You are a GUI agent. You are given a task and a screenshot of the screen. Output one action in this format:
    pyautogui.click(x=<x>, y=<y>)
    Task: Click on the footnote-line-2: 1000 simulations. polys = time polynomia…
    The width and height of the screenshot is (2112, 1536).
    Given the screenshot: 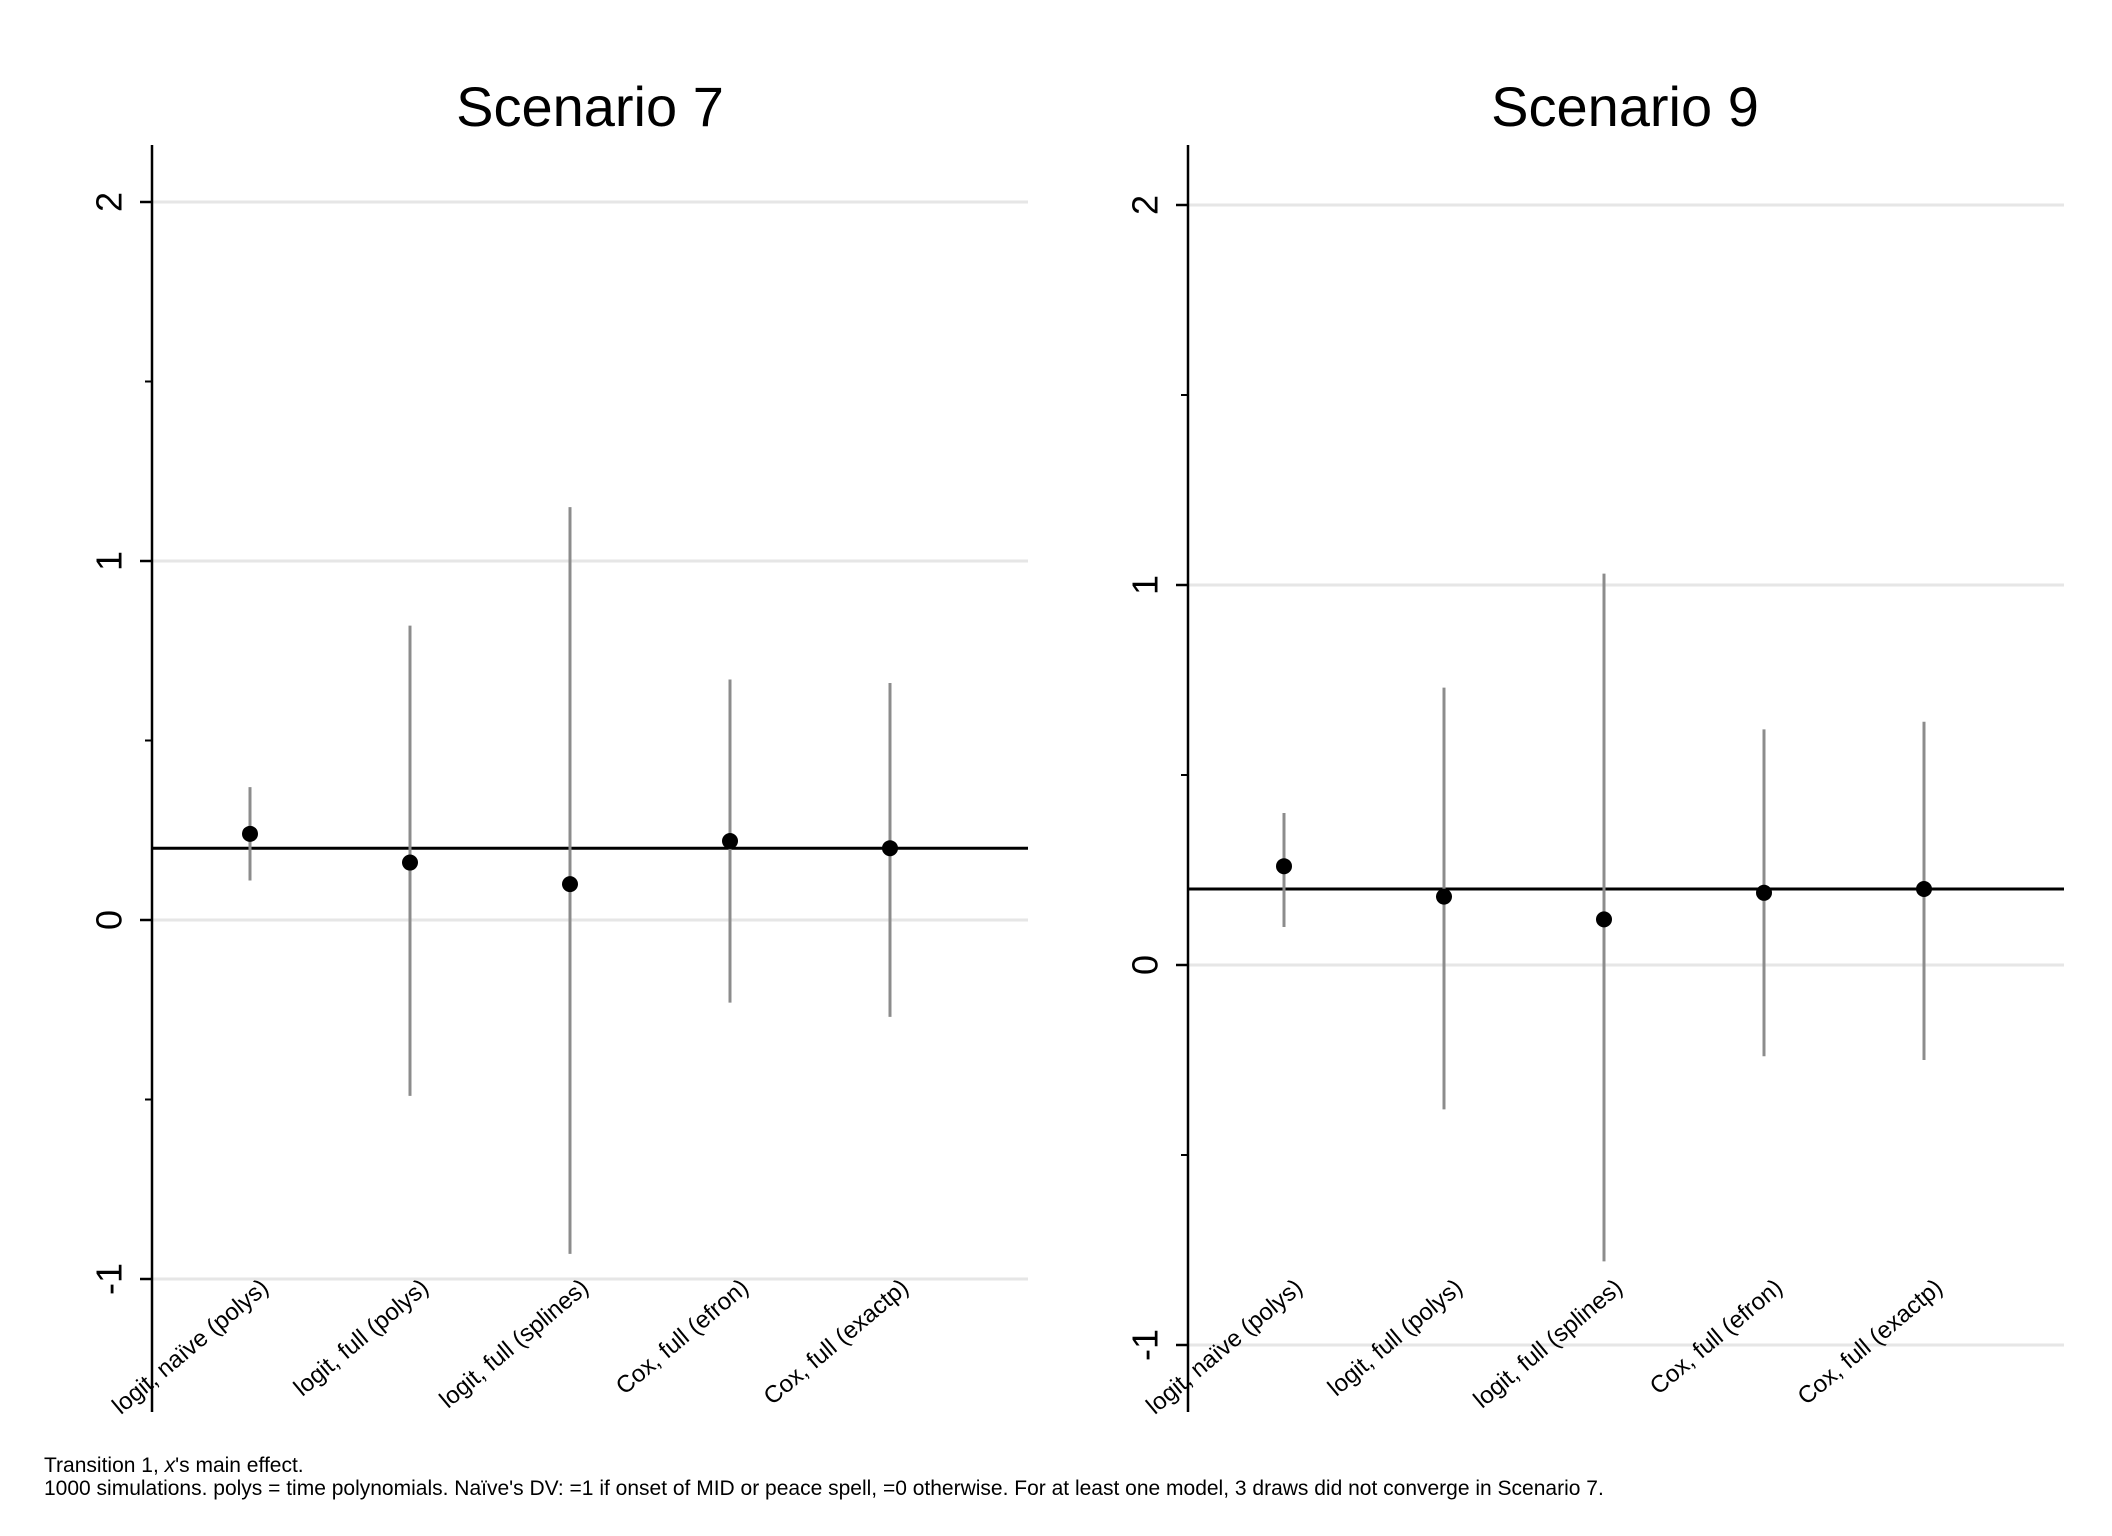 What is the action you would take?
    pyautogui.click(x=824, y=1488)
    